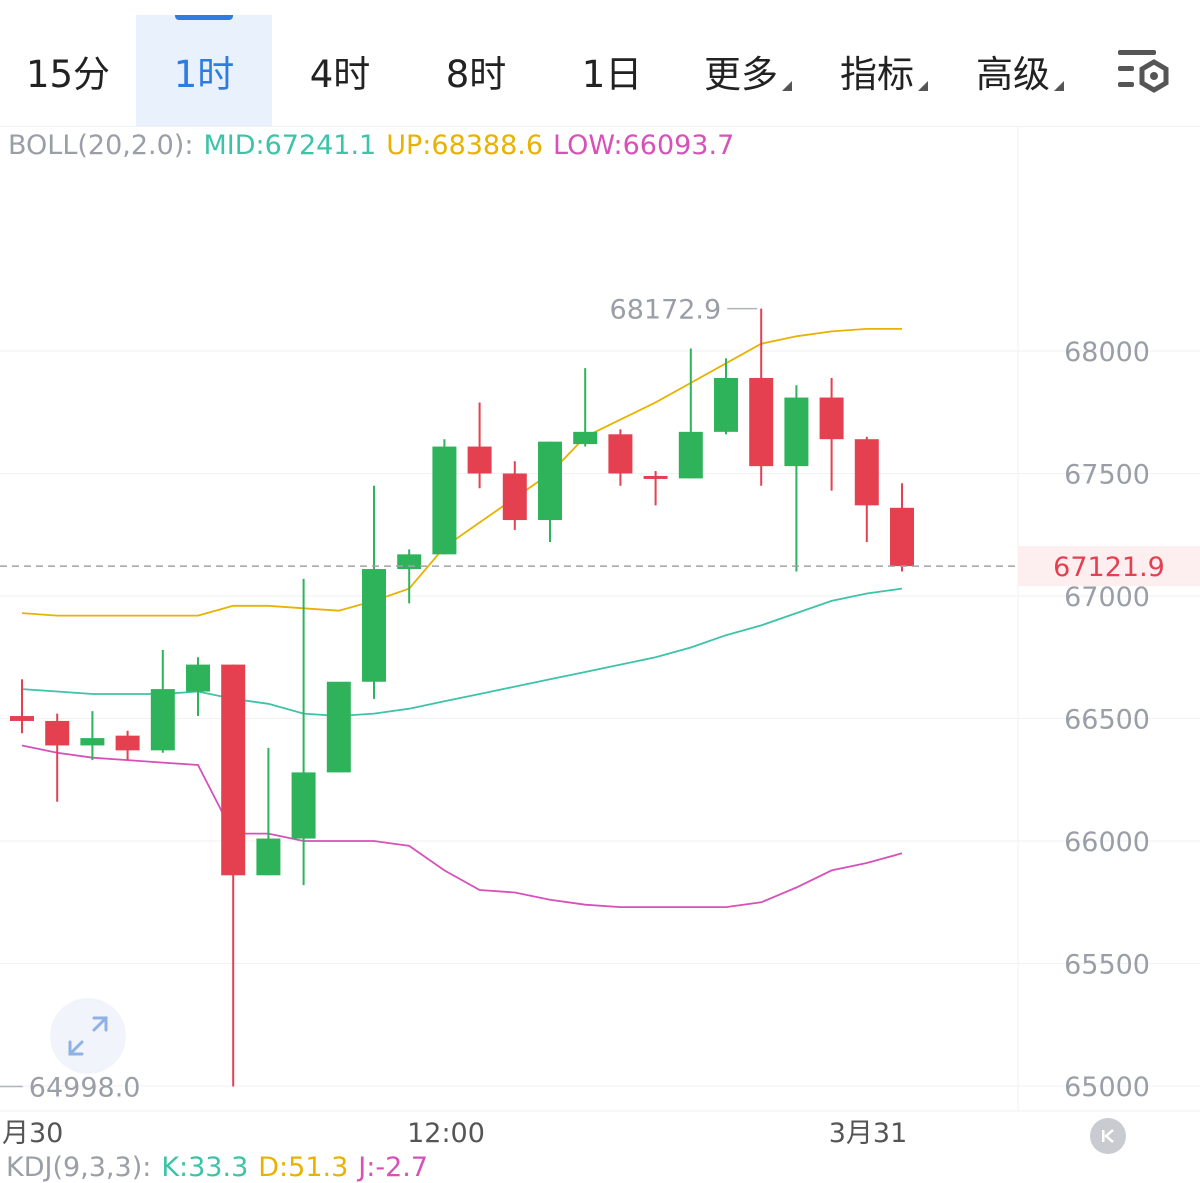 This screenshot has width=1200, height=1183. Describe the element at coordinates (476, 74) in the screenshot. I see `tab-8h: 8时` at that location.